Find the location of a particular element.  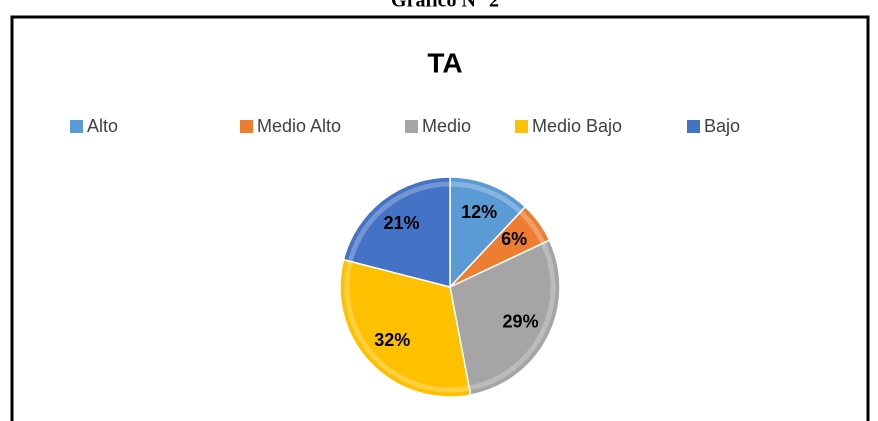

data-label: 29% is located at coordinates (521, 322).